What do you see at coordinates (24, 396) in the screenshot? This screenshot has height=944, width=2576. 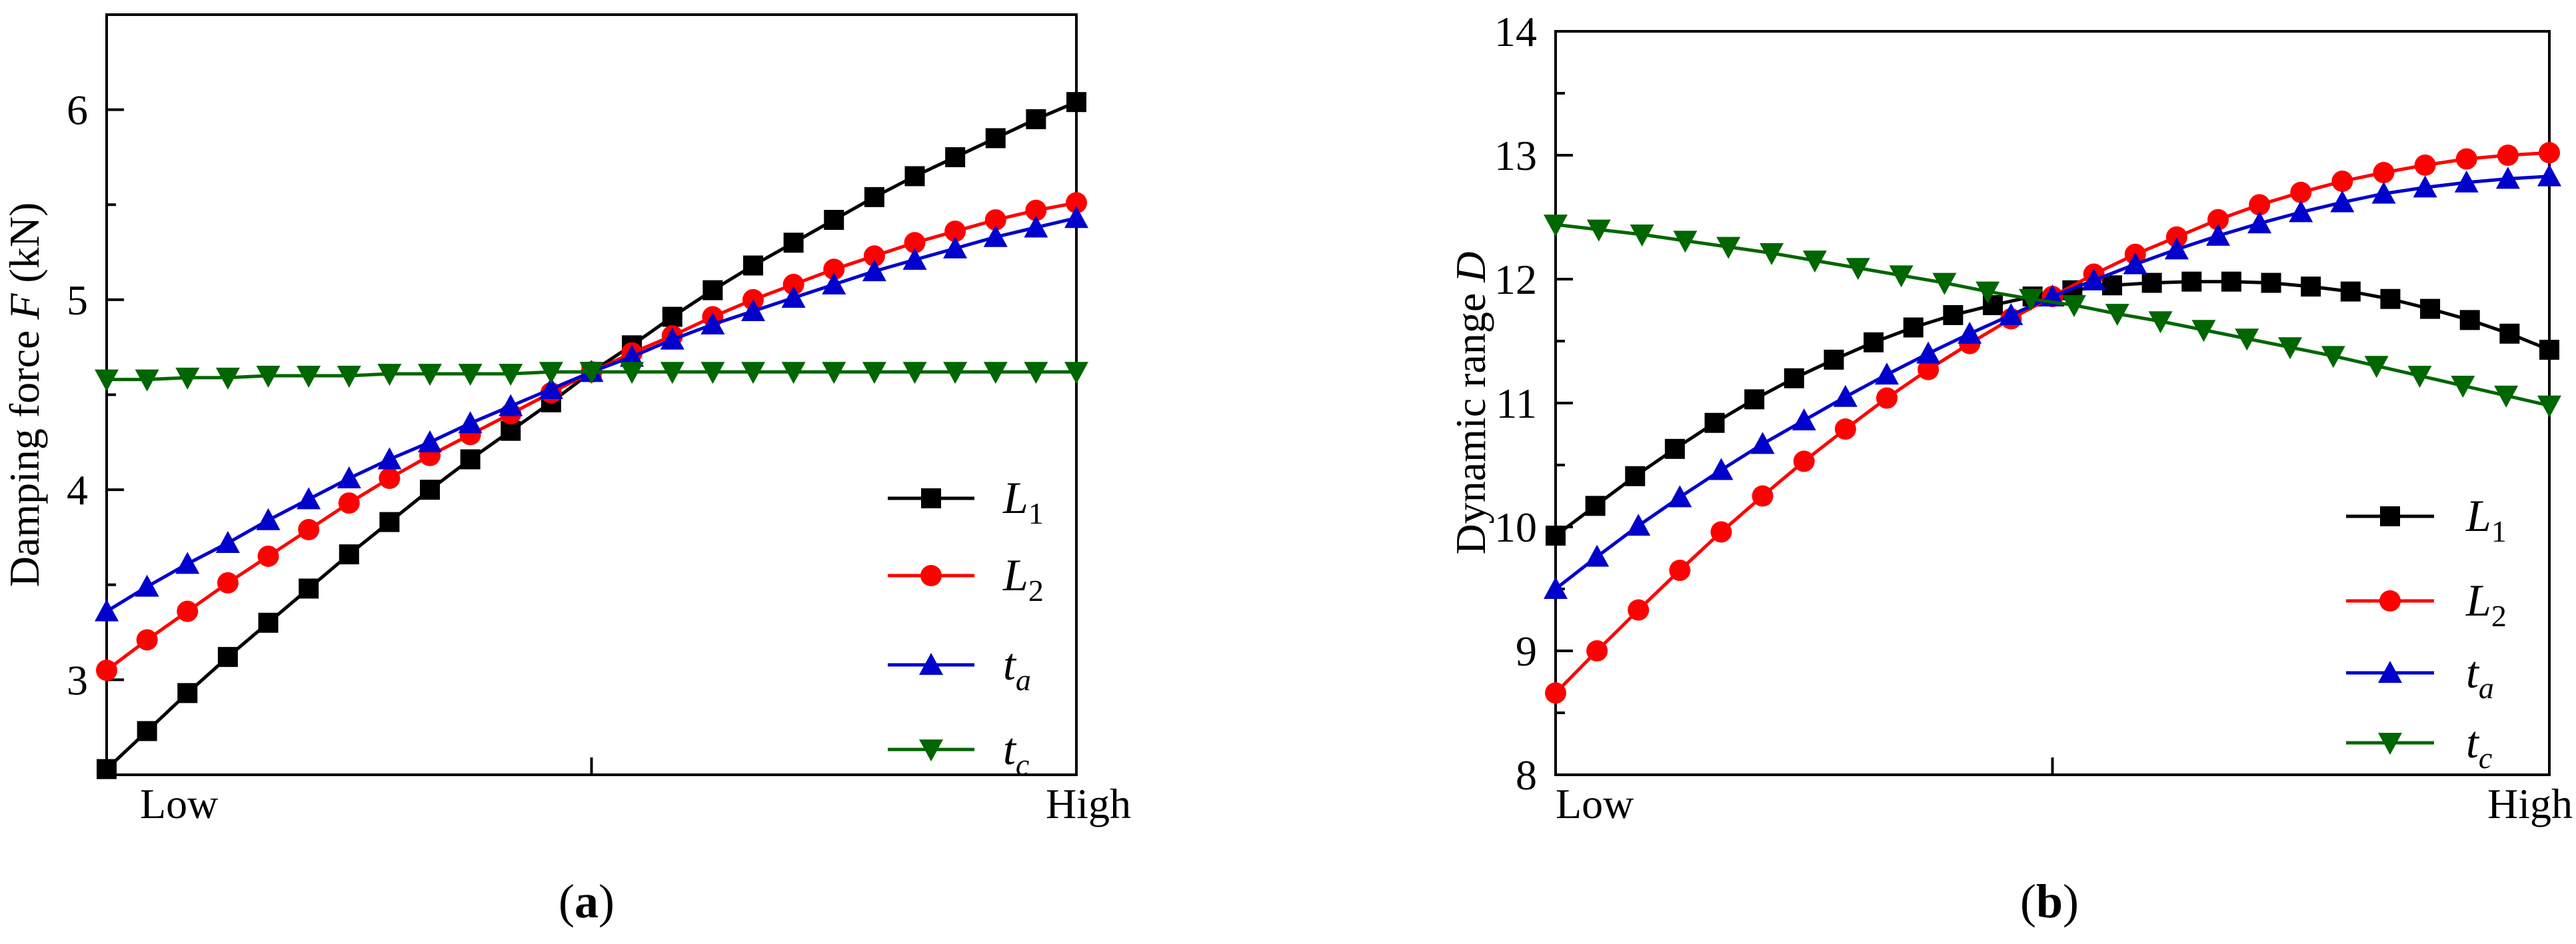 I see `y-axis-label: Damping force F (kN)` at bounding box center [24, 396].